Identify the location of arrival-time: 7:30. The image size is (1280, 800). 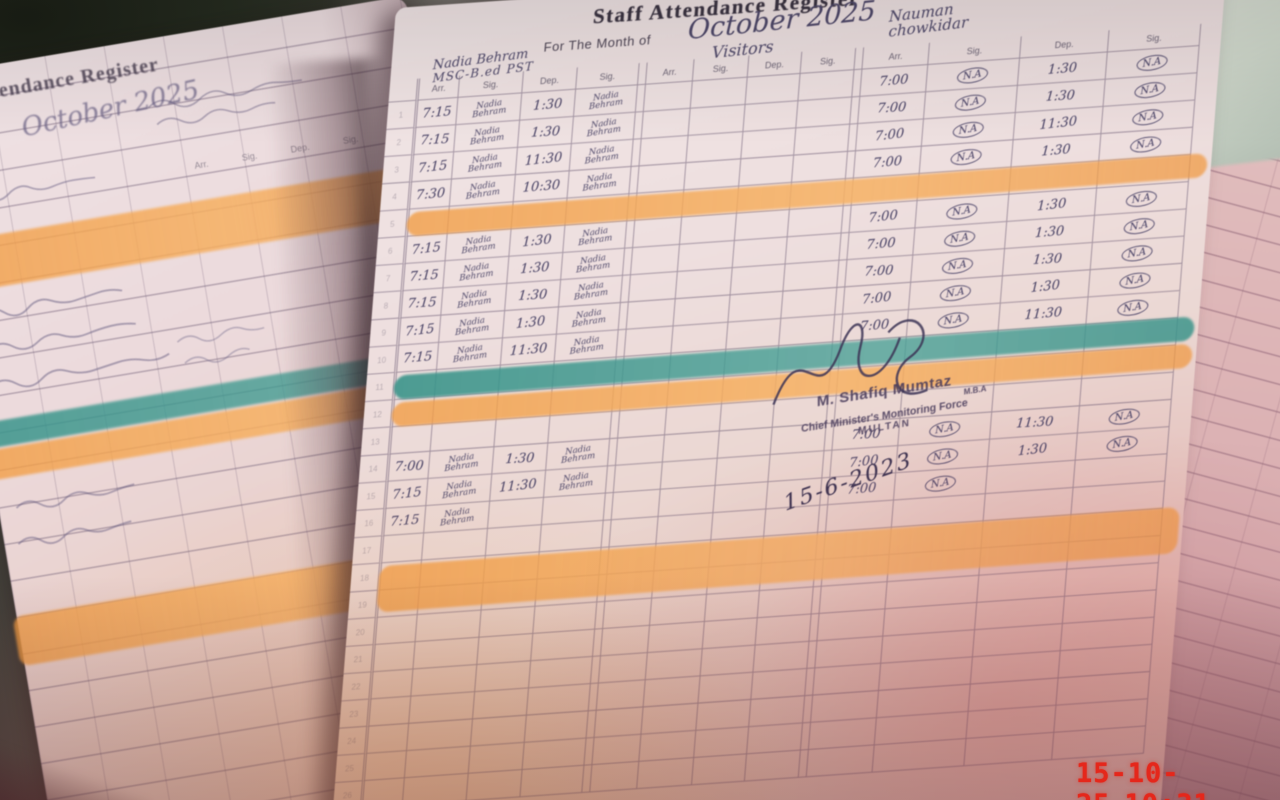
(430, 194).